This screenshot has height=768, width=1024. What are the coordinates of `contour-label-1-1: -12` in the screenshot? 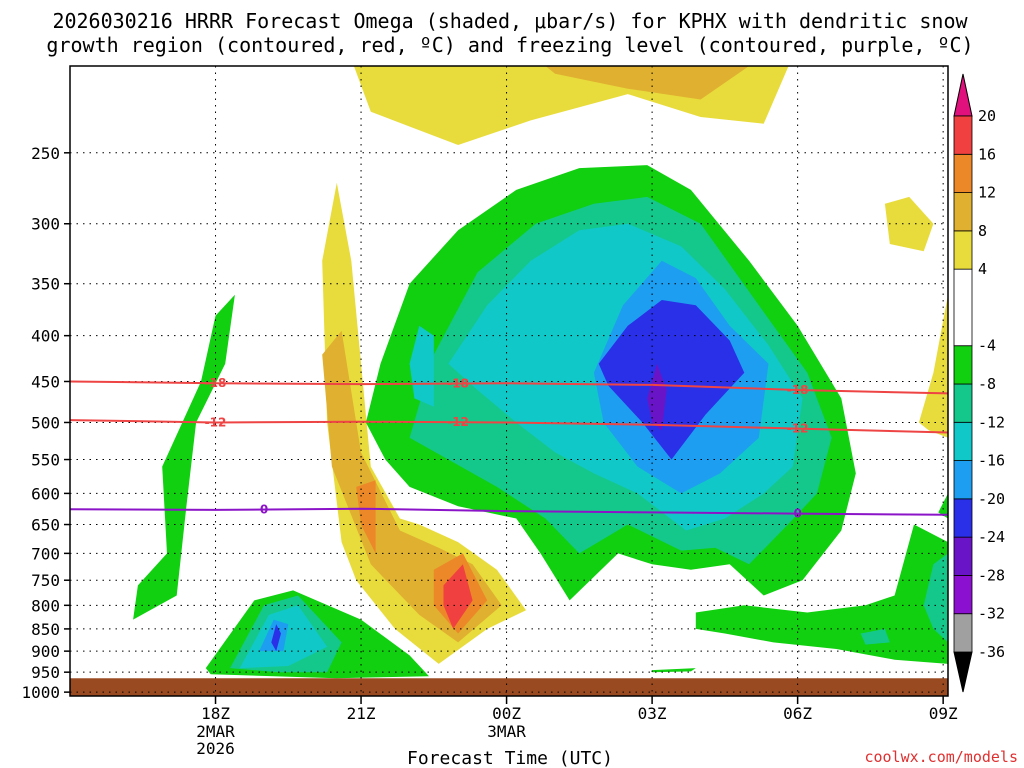 It's located at (458, 422).